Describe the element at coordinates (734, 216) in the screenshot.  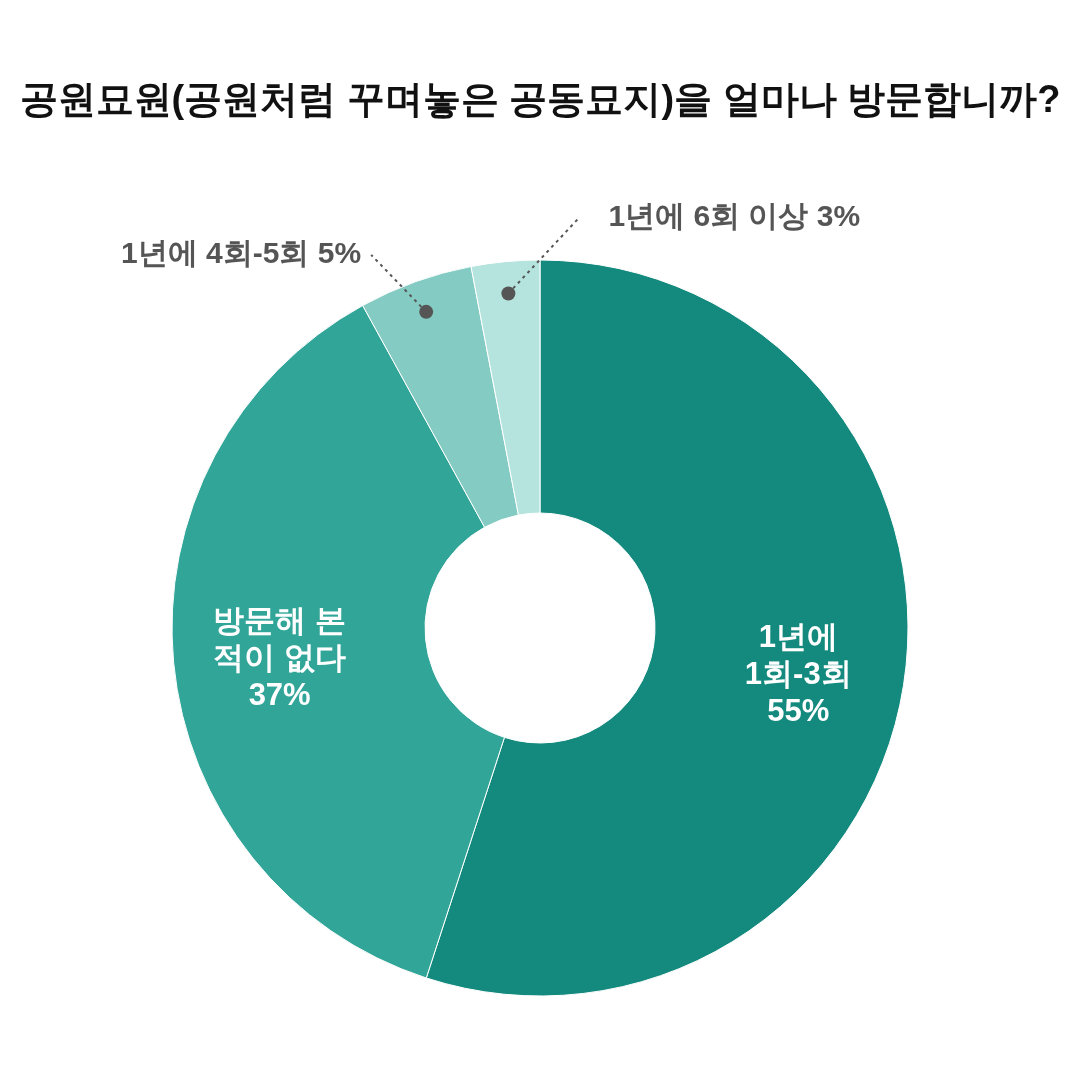
I see `slice-label: 1년에 6회 이상 3%` at that location.